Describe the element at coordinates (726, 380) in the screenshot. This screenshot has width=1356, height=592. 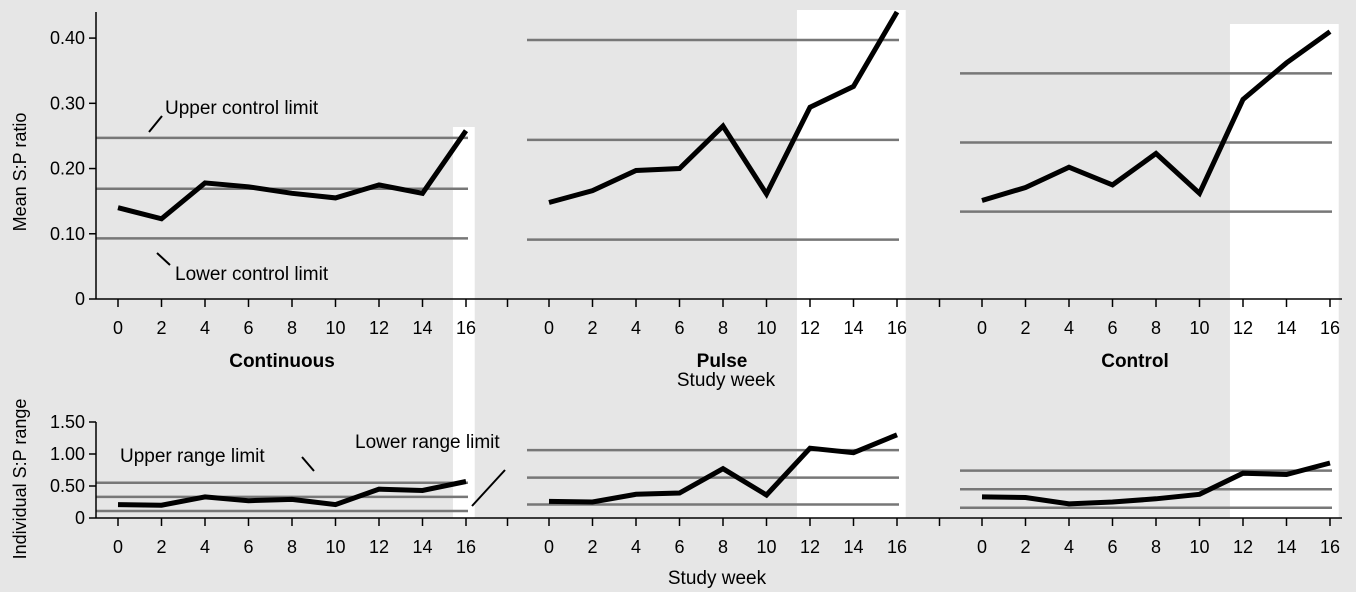
I see `top-x-axis-title: Study week` at that location.